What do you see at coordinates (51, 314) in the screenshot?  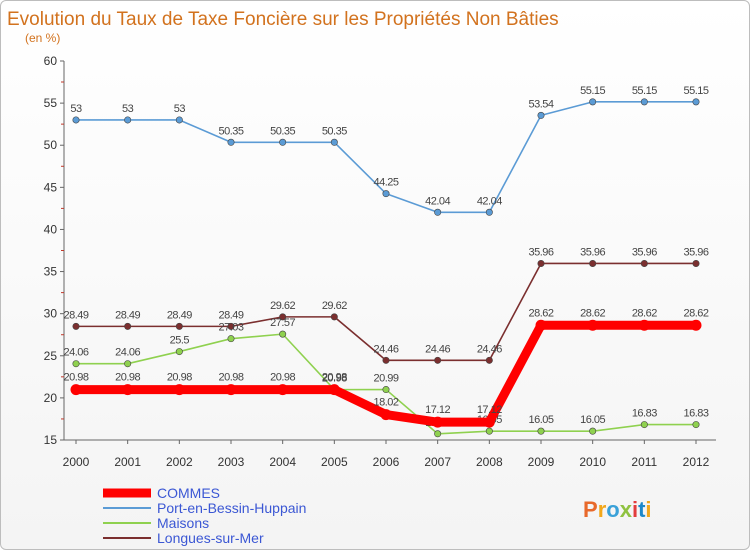 I see `y-tick-label: 30` at bounding box center [51, 314].